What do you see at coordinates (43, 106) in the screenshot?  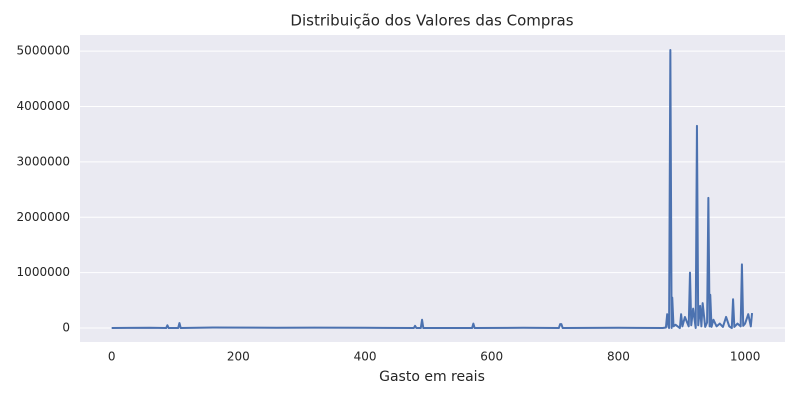 I see `y-tick-label: 4000000` at bounding box center [43, 106].